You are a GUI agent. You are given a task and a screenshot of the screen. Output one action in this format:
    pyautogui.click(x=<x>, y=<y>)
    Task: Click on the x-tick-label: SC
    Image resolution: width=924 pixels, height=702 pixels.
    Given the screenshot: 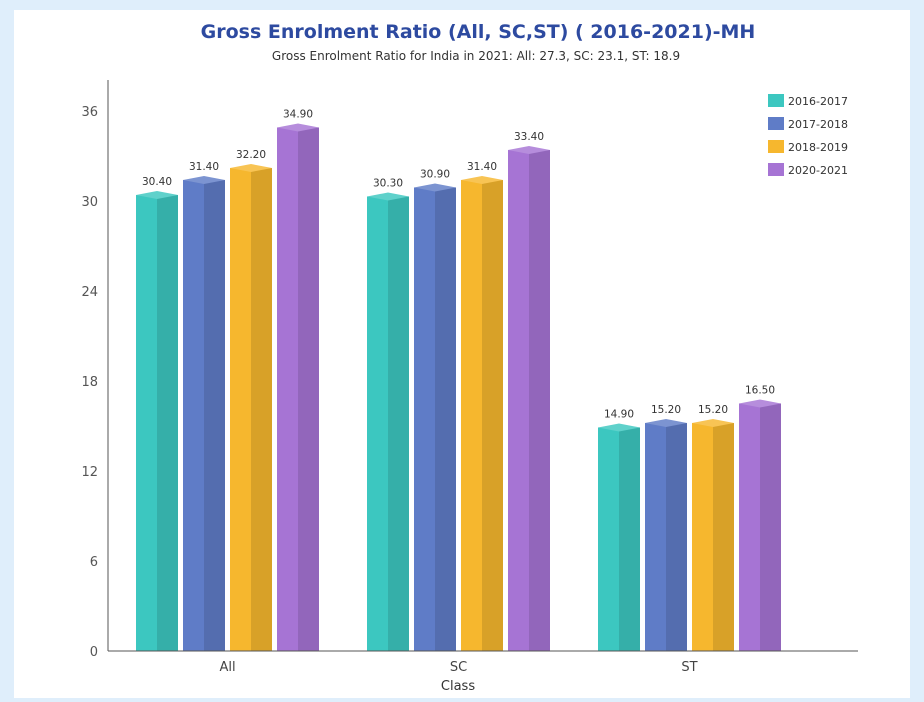 What is the action you would take?
    pyautogui.click(x=458, y=667)
    